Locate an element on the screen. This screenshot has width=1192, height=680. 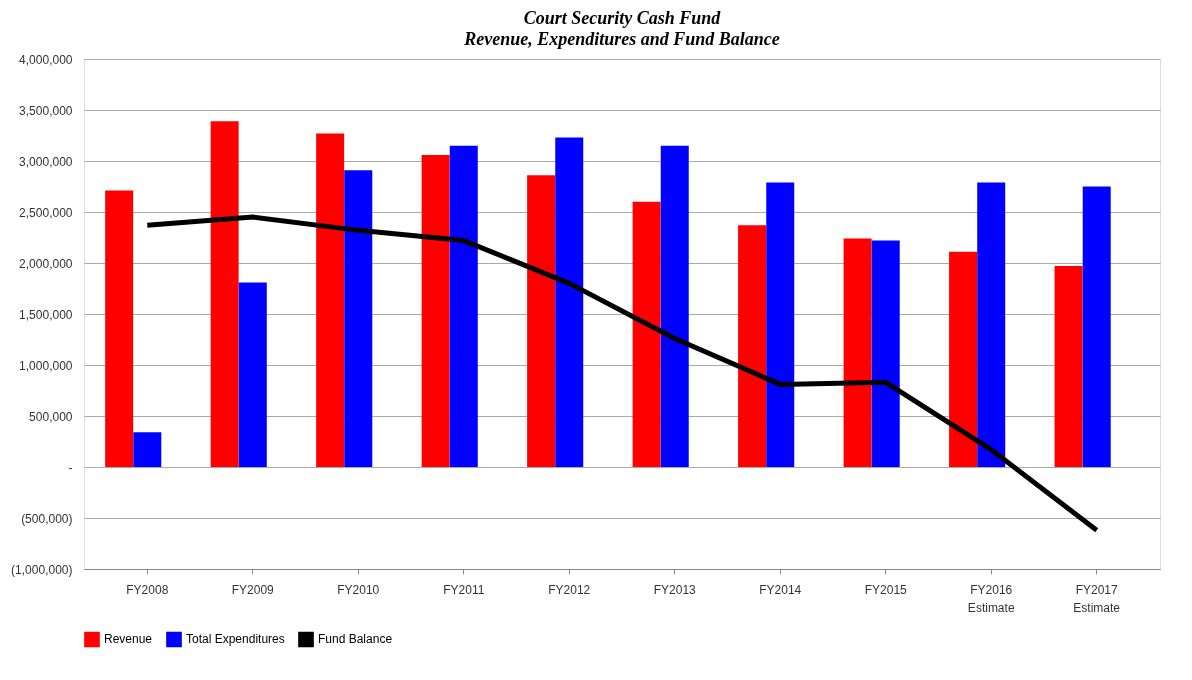
y-tick-label: 2,500,000 is located at coordinates (46, 212).